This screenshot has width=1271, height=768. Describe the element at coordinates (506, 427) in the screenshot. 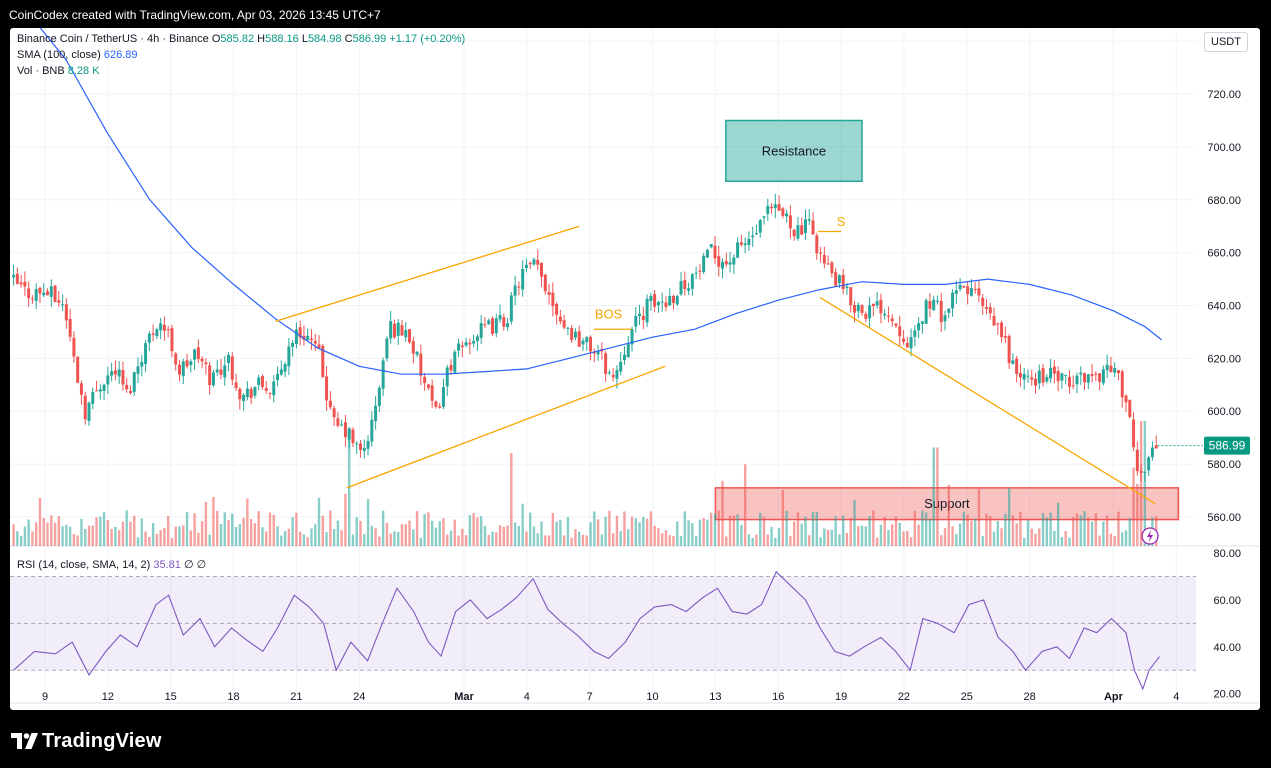

I see `trendline-channel-lower` at that location.